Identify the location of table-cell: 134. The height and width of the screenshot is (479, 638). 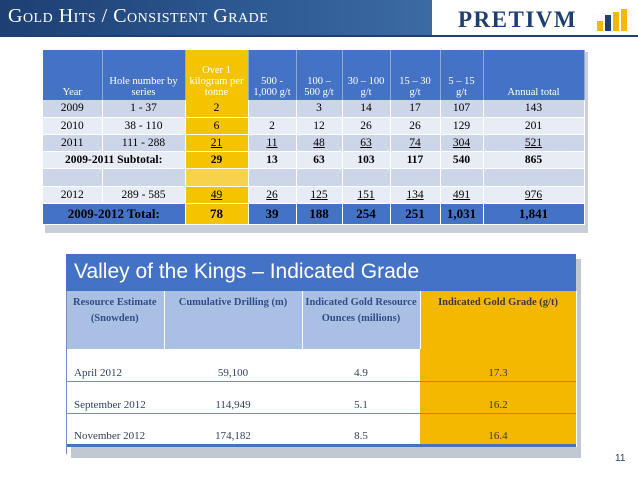
(415, 195).